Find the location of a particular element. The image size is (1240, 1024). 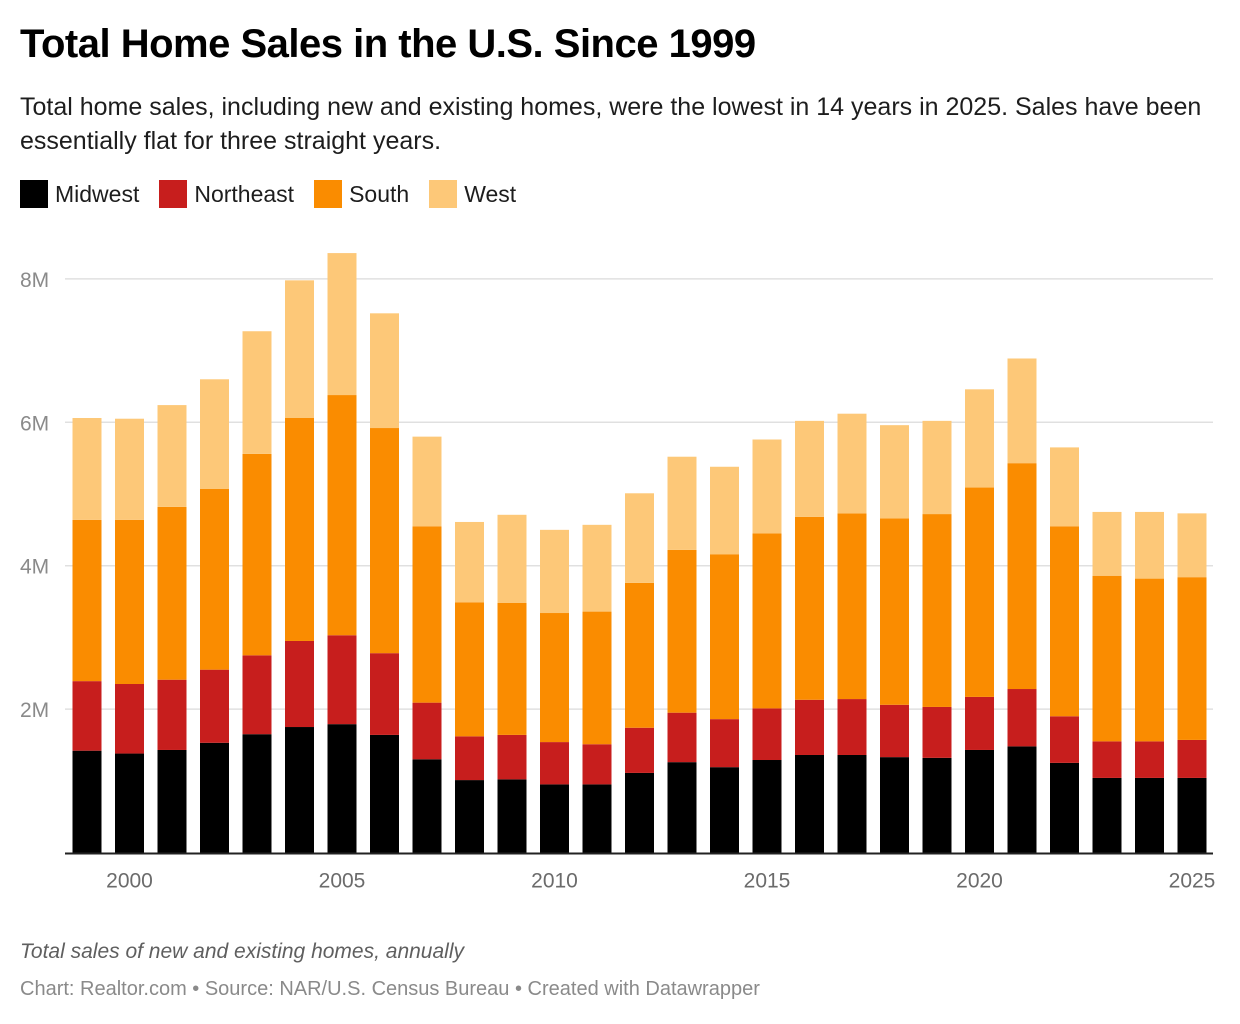

bar-midwest-2013 is located at coordinates (682, 807).